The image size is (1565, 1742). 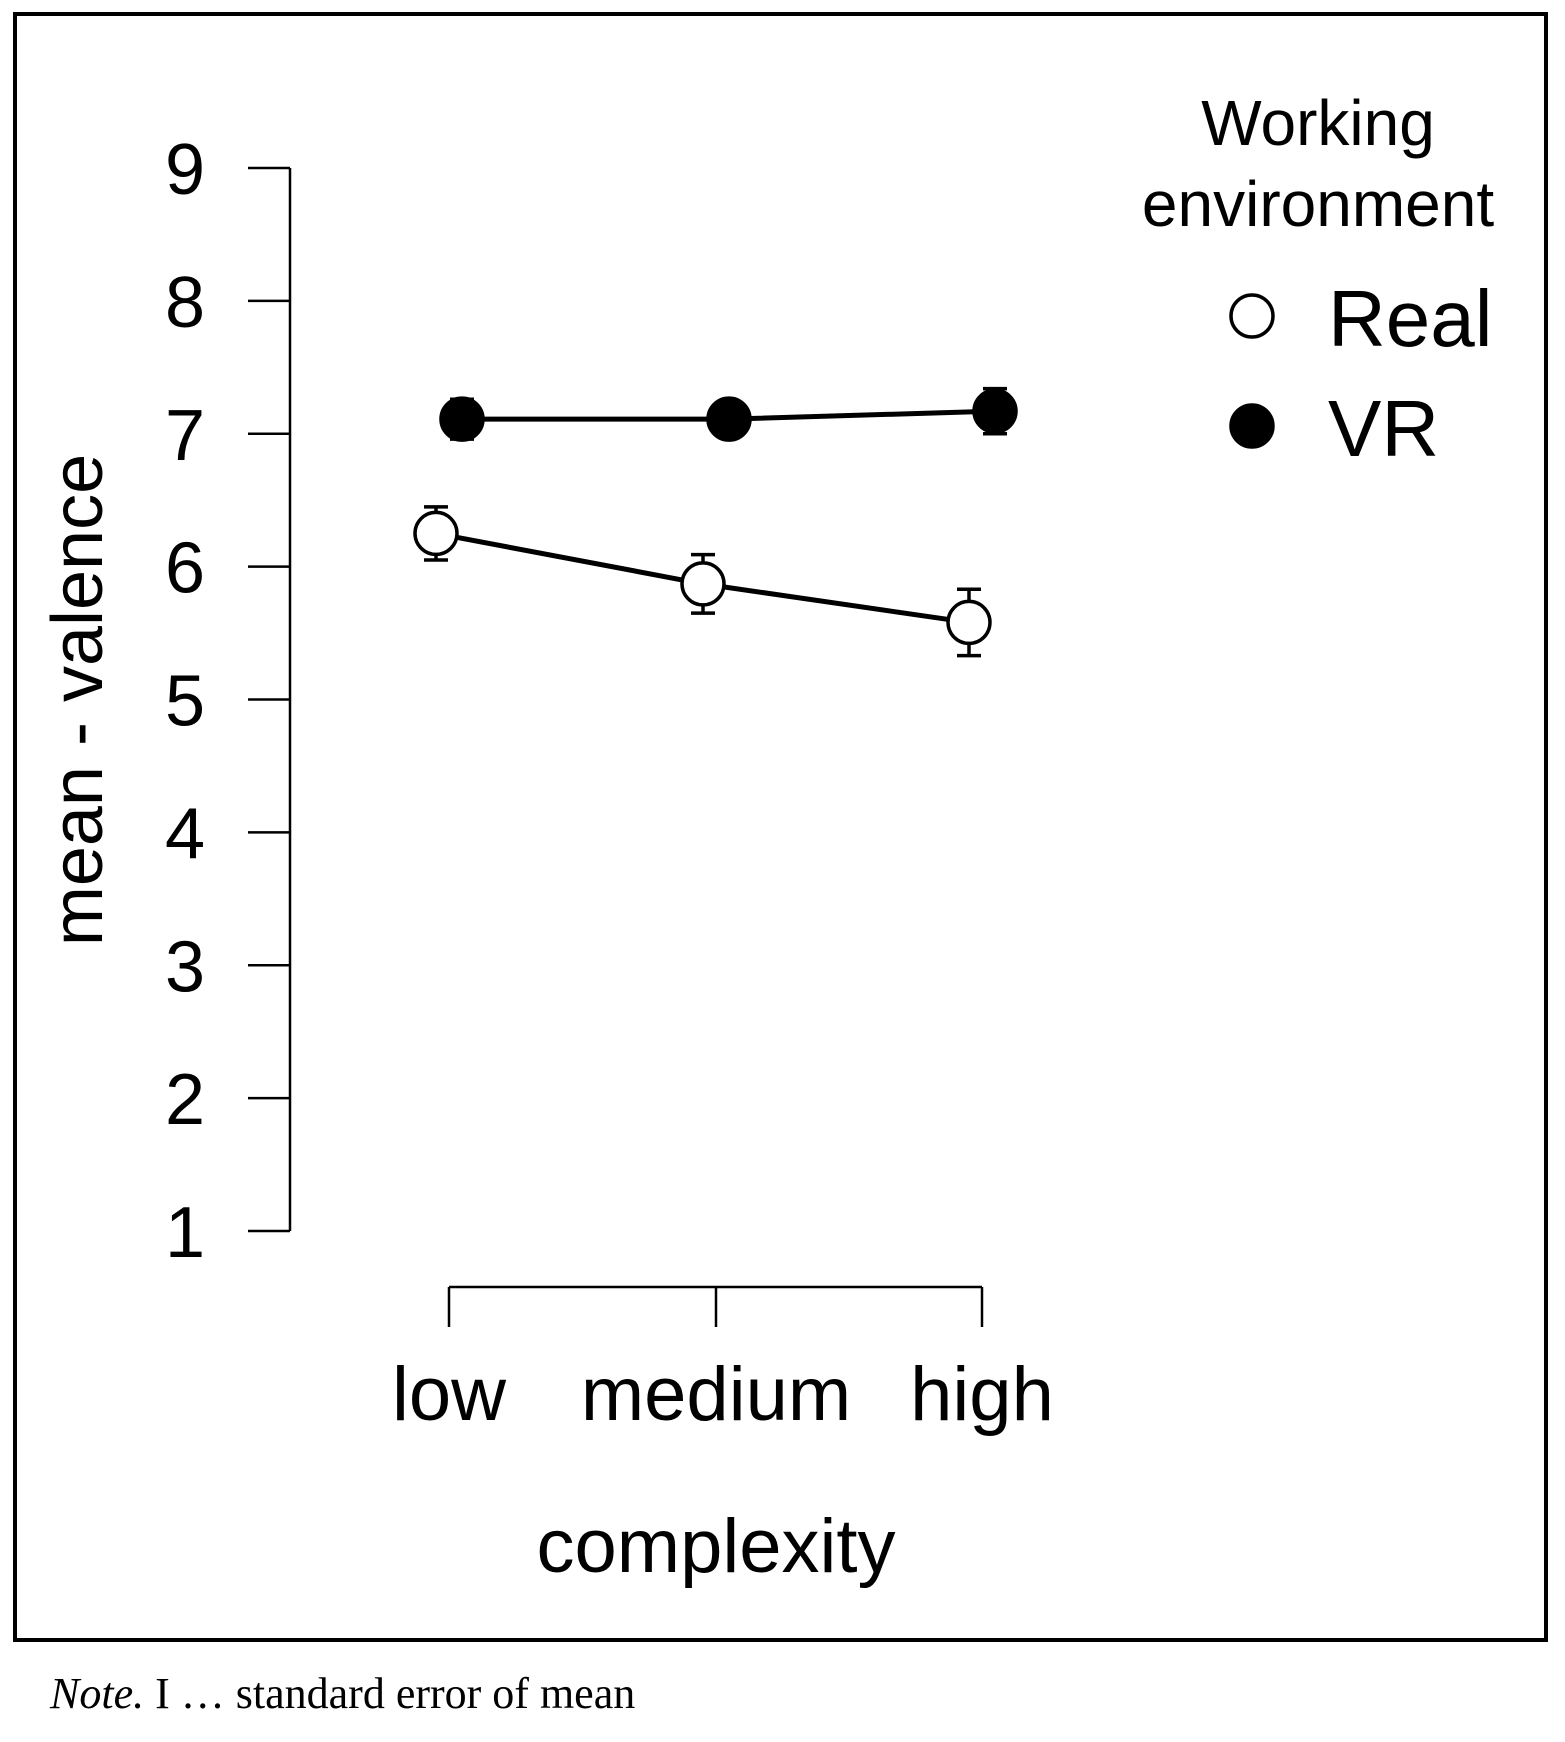 I want to click on note-label: Note., so click(x=97, y=1693).